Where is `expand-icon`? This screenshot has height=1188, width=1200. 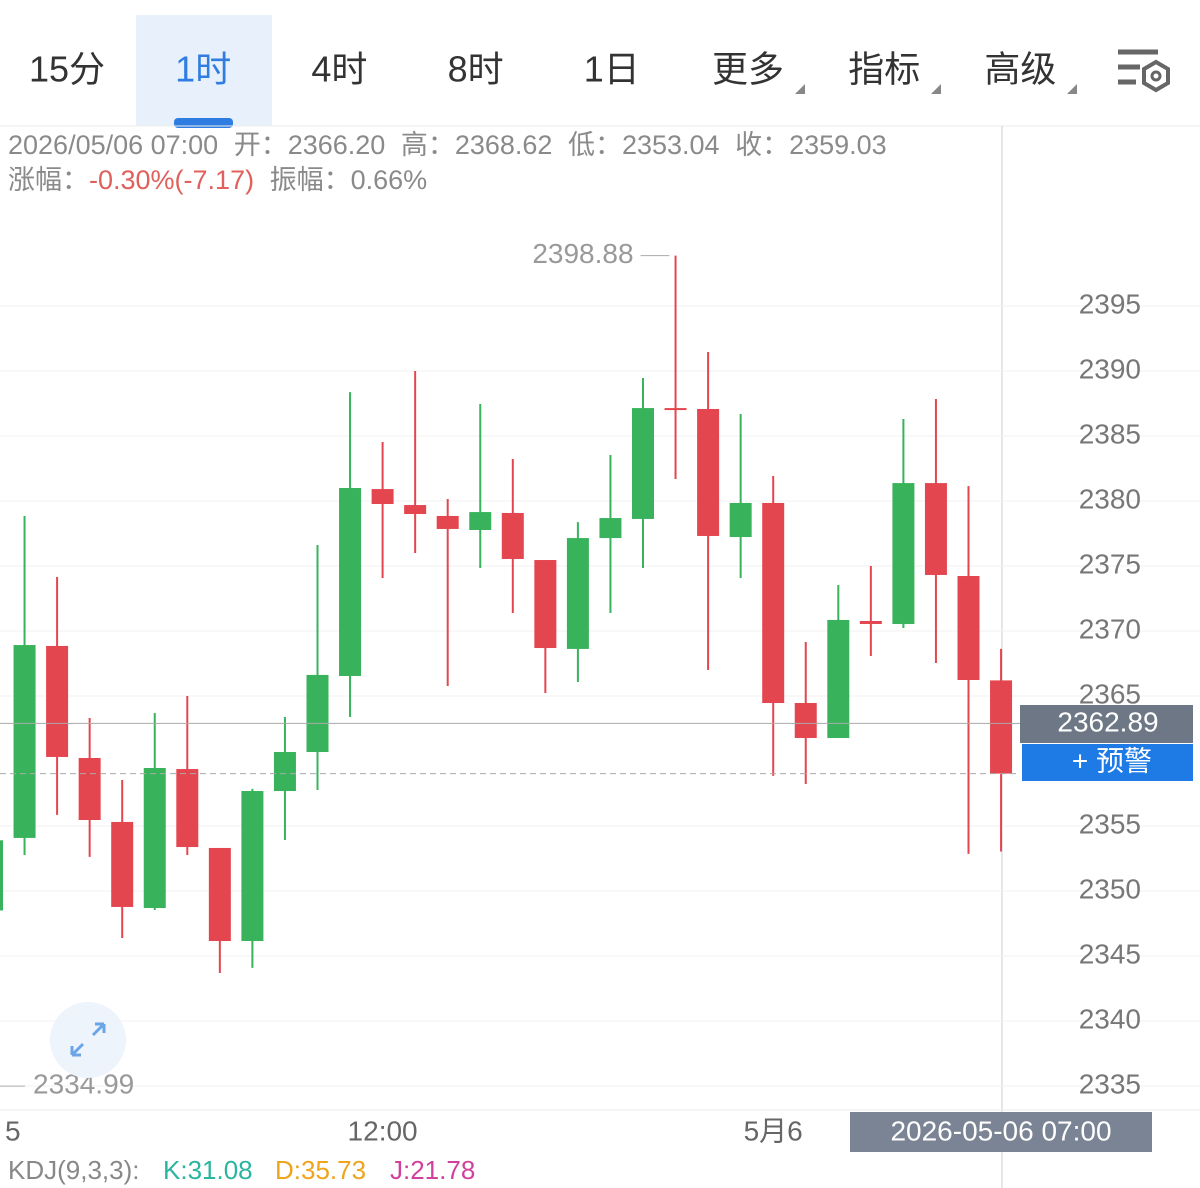
expand-icon is located at coordinates (88, 1039).